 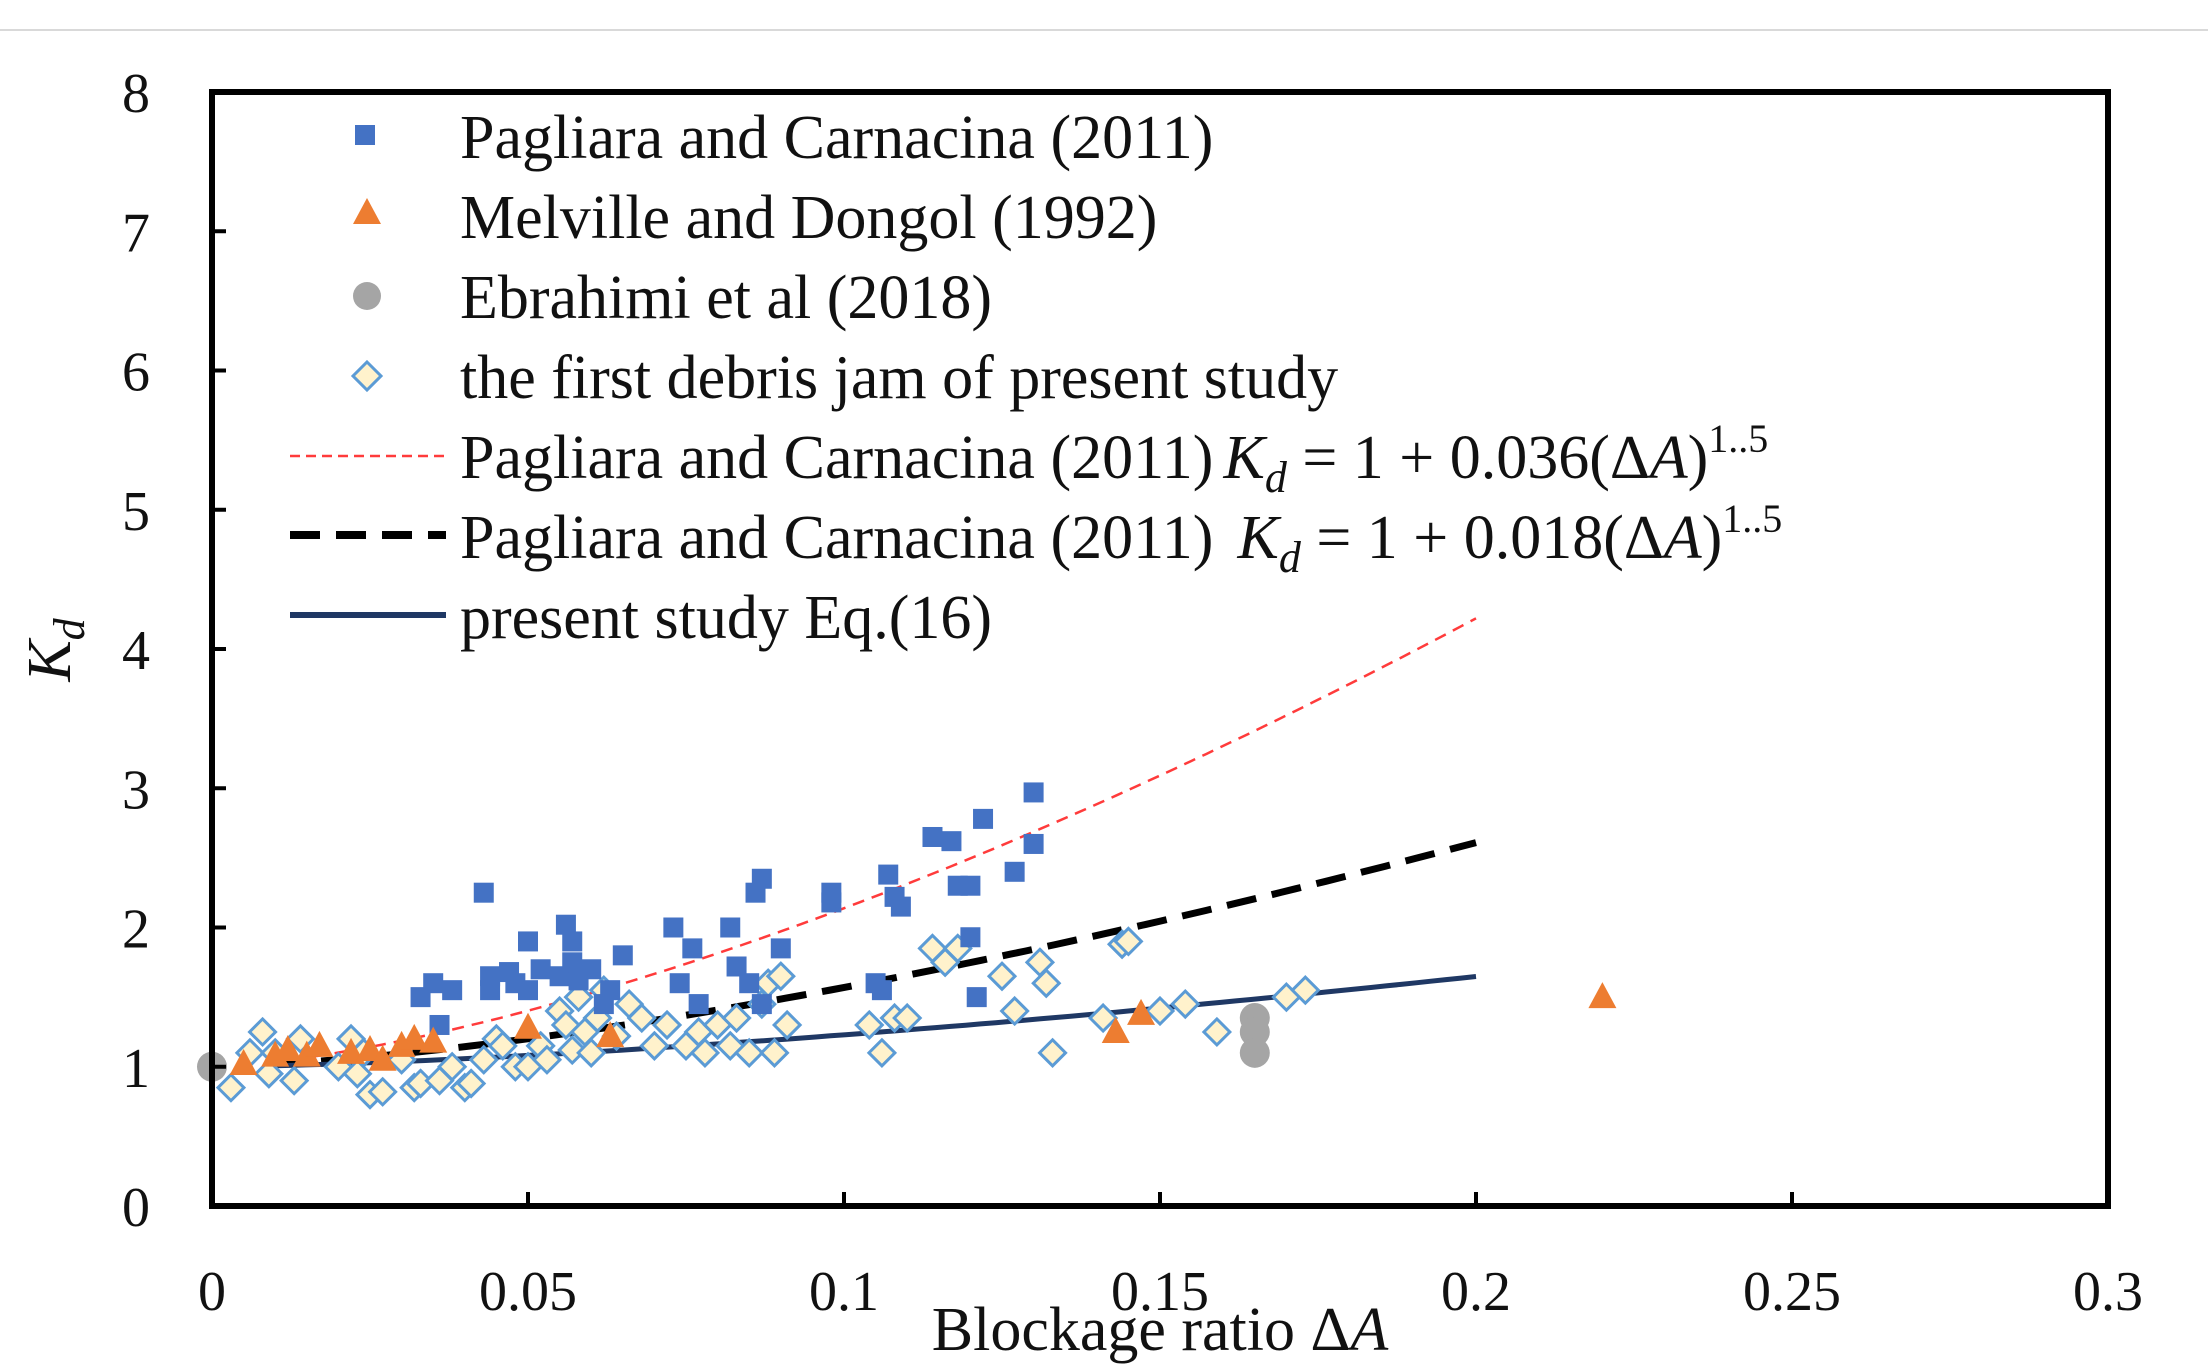 What do you see at coordinates (844, 1292) in the screenshot?
I see `x-tick-label: 0.1` at bounding box center [844, 1292].